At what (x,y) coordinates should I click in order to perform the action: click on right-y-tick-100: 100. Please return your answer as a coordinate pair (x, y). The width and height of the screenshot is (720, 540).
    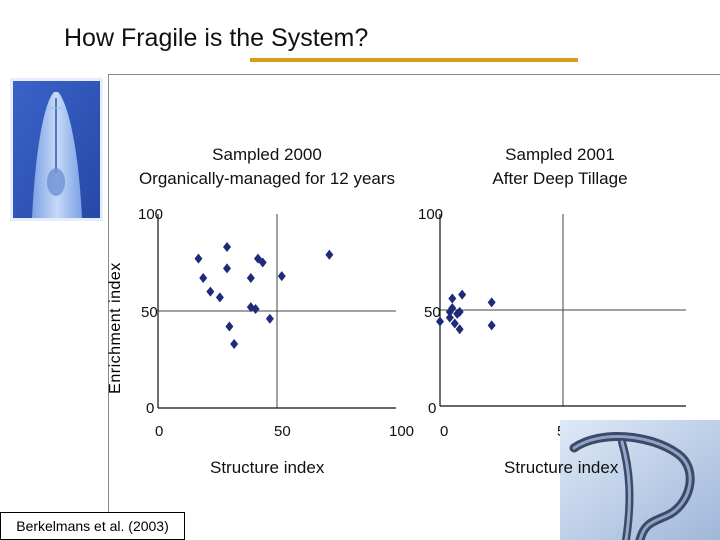
    Looking at the image, I should click on (431, 214).